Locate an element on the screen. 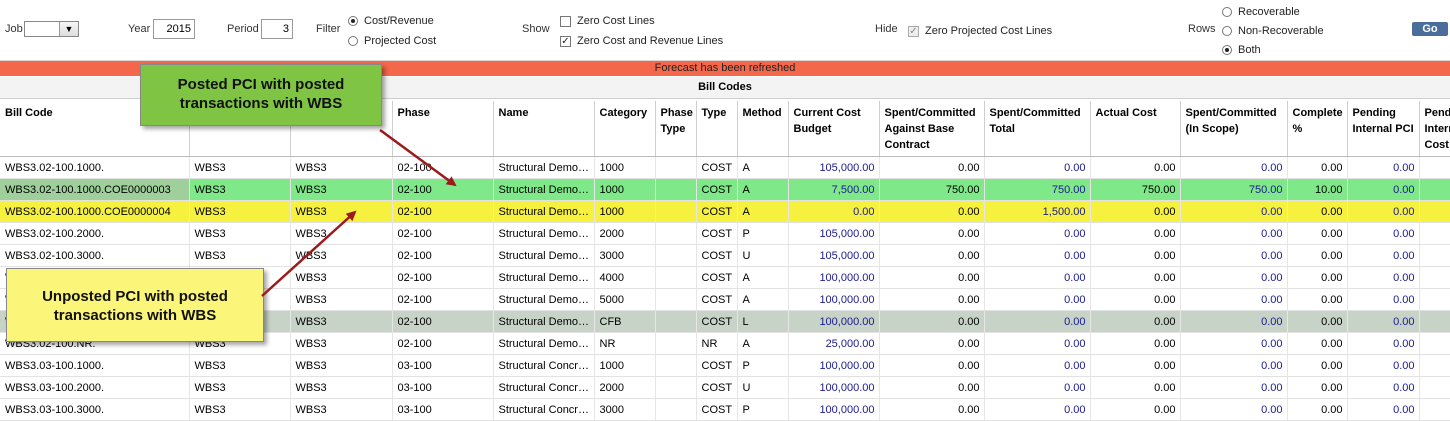 The image size is (1450, 421). column-header: Phase Type is located at coordinates (676, 129).